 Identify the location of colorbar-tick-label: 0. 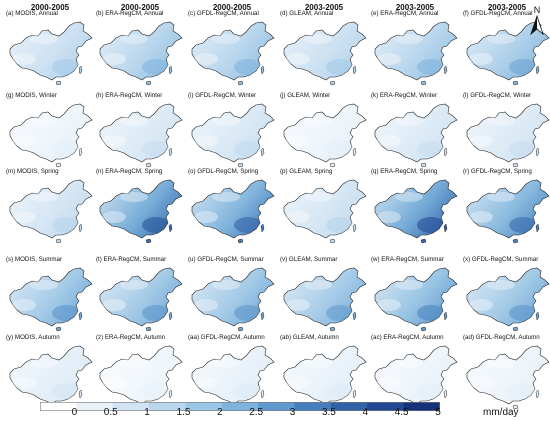
(74, 412).